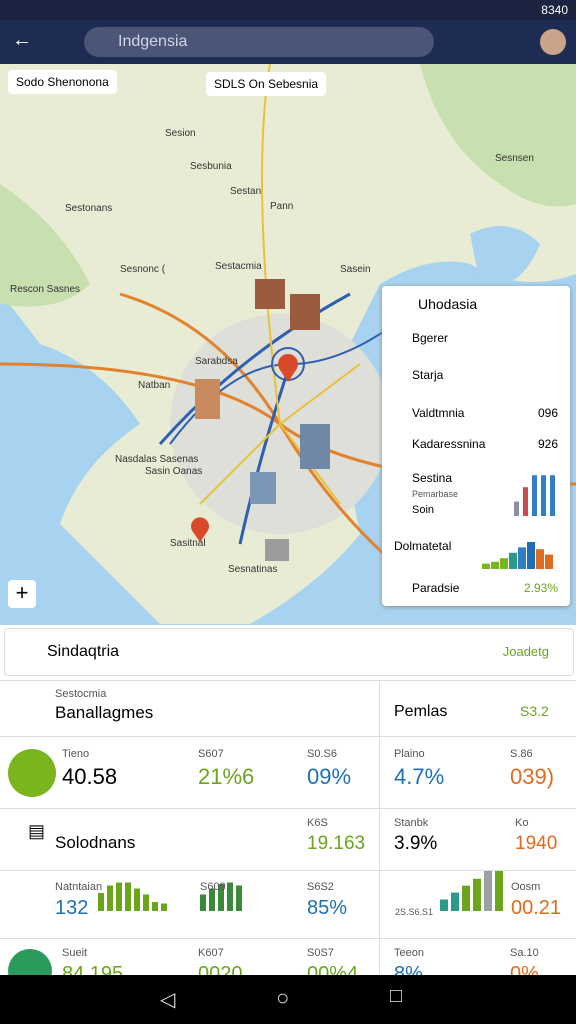 The width and height of the screenshot is (576, 1024). I want to click on map-label: Nasdalas Sasenas, so click(156, 459).